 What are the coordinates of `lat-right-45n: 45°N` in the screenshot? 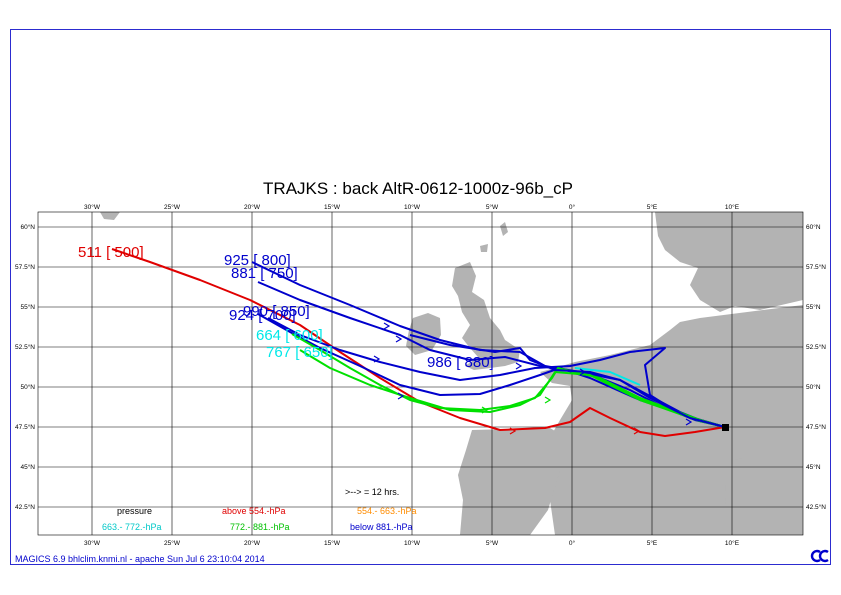 It's located at (813, 467).